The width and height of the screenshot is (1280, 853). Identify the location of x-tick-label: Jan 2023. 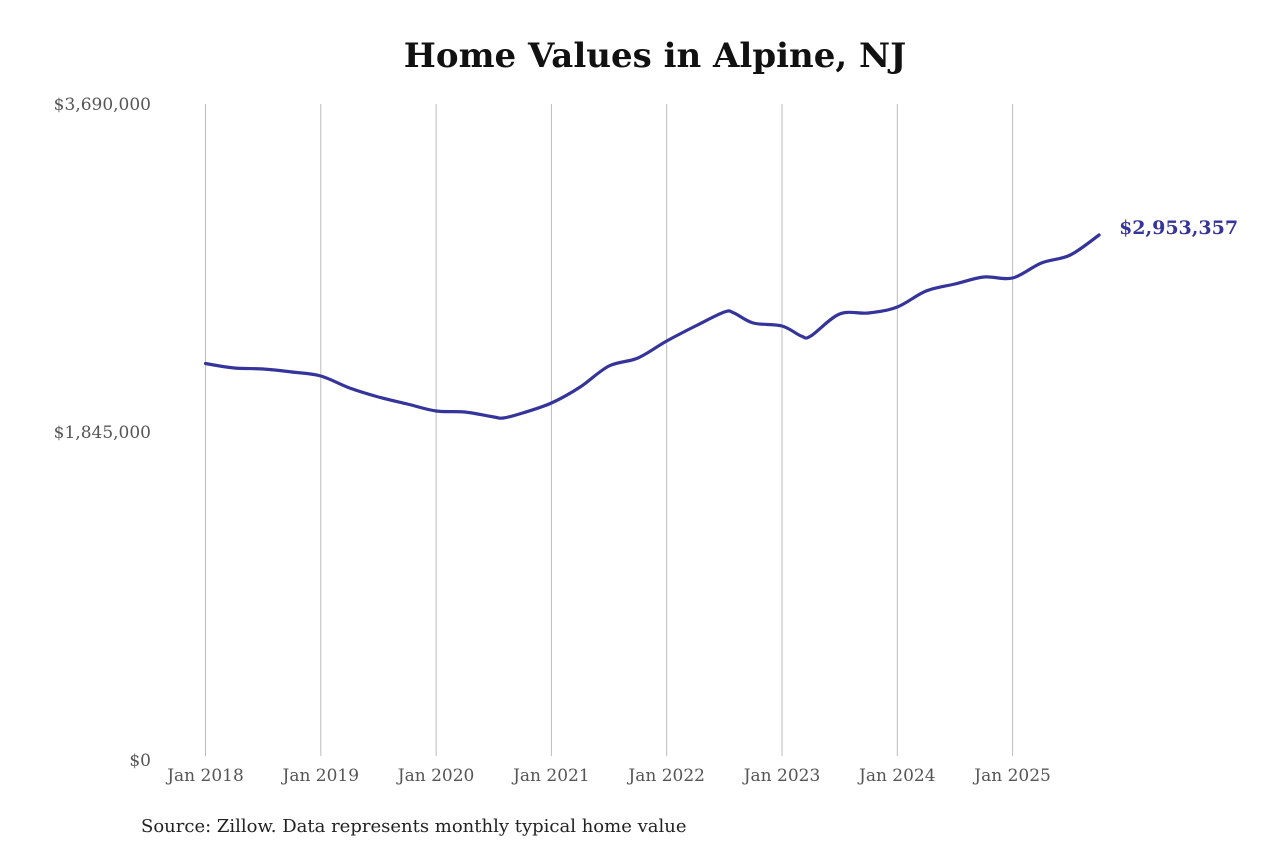
(781, 776).